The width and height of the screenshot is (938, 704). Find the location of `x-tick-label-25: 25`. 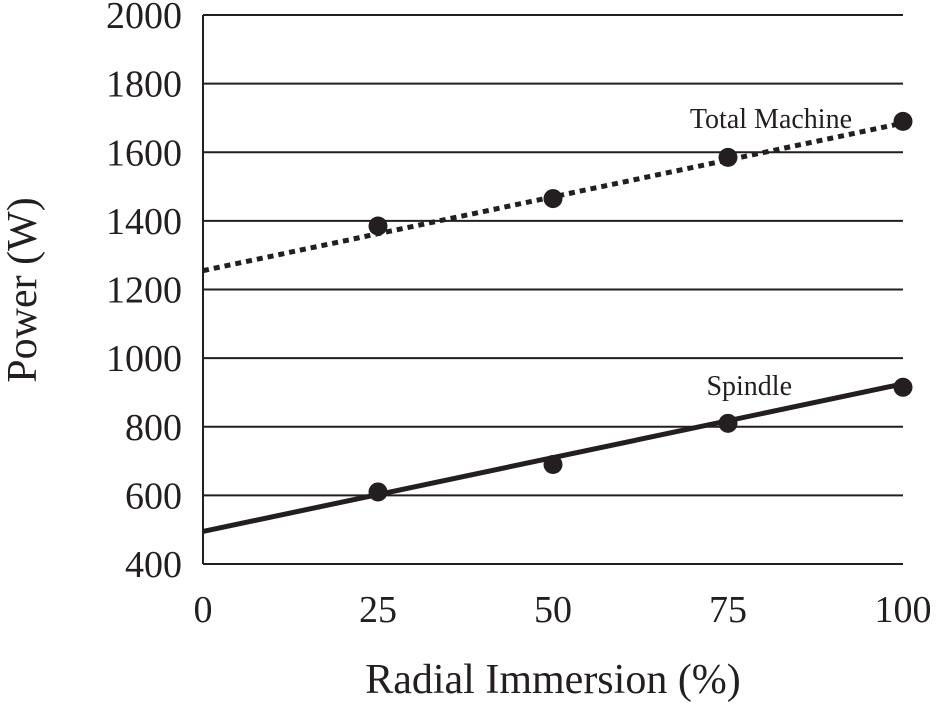

x-tick-label-25: 25 is located at coordinates (378, 610).